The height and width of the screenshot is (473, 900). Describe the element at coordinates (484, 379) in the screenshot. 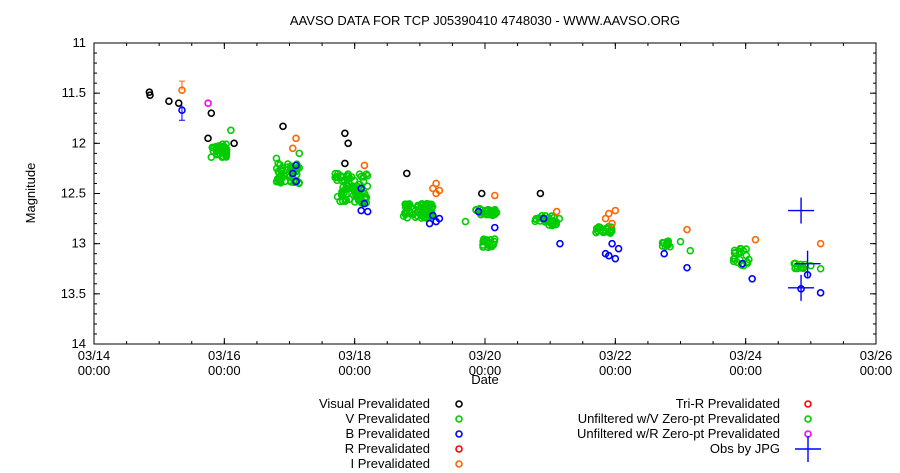

I see `x-axis-label: Date` at that location.